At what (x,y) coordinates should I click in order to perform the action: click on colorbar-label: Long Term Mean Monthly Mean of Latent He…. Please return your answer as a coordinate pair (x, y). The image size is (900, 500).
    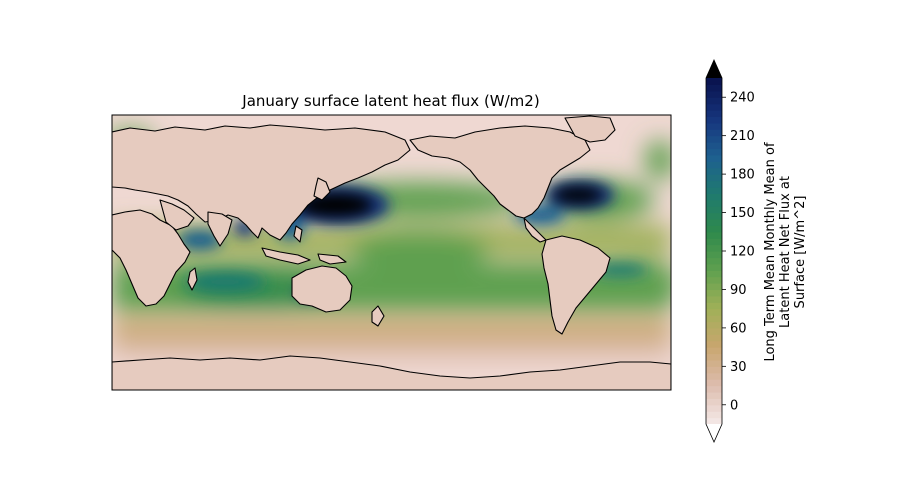
    Looking at the image, I should click on (785, 251).